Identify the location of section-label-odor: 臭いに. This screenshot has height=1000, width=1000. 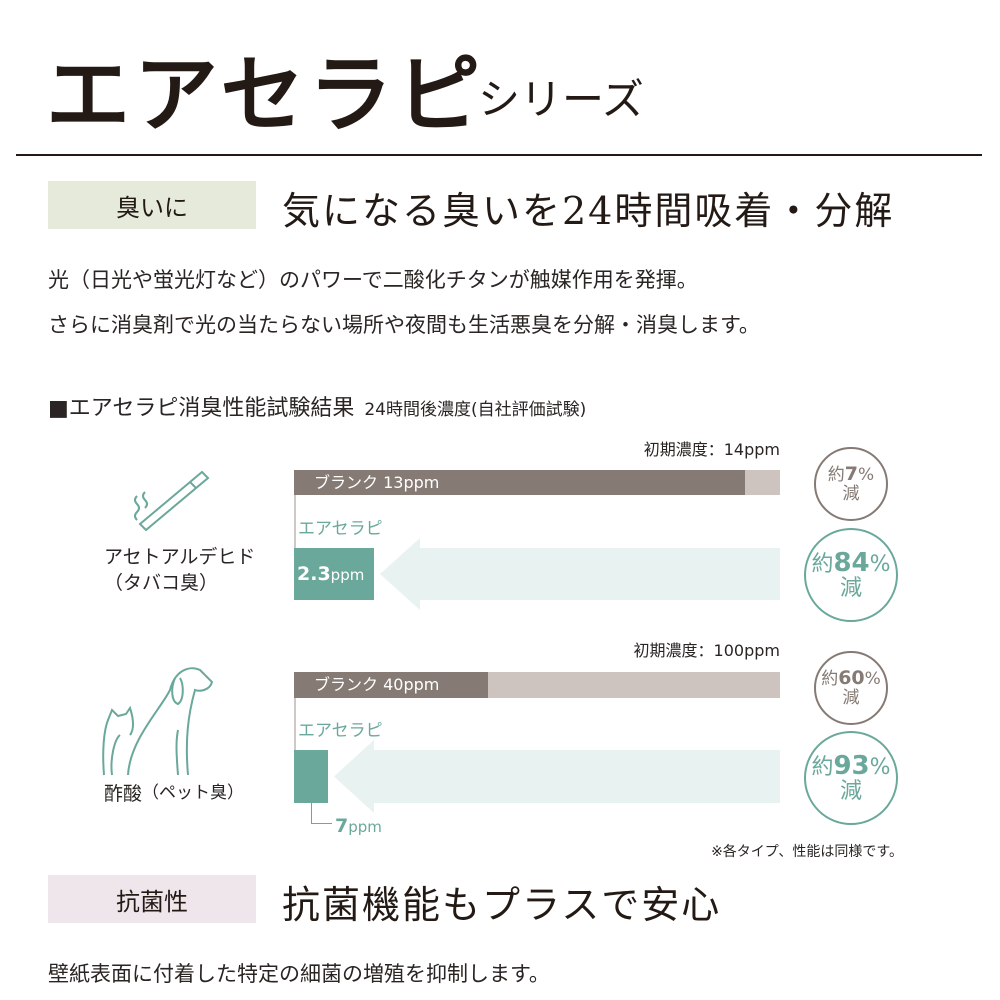
(152, 205).